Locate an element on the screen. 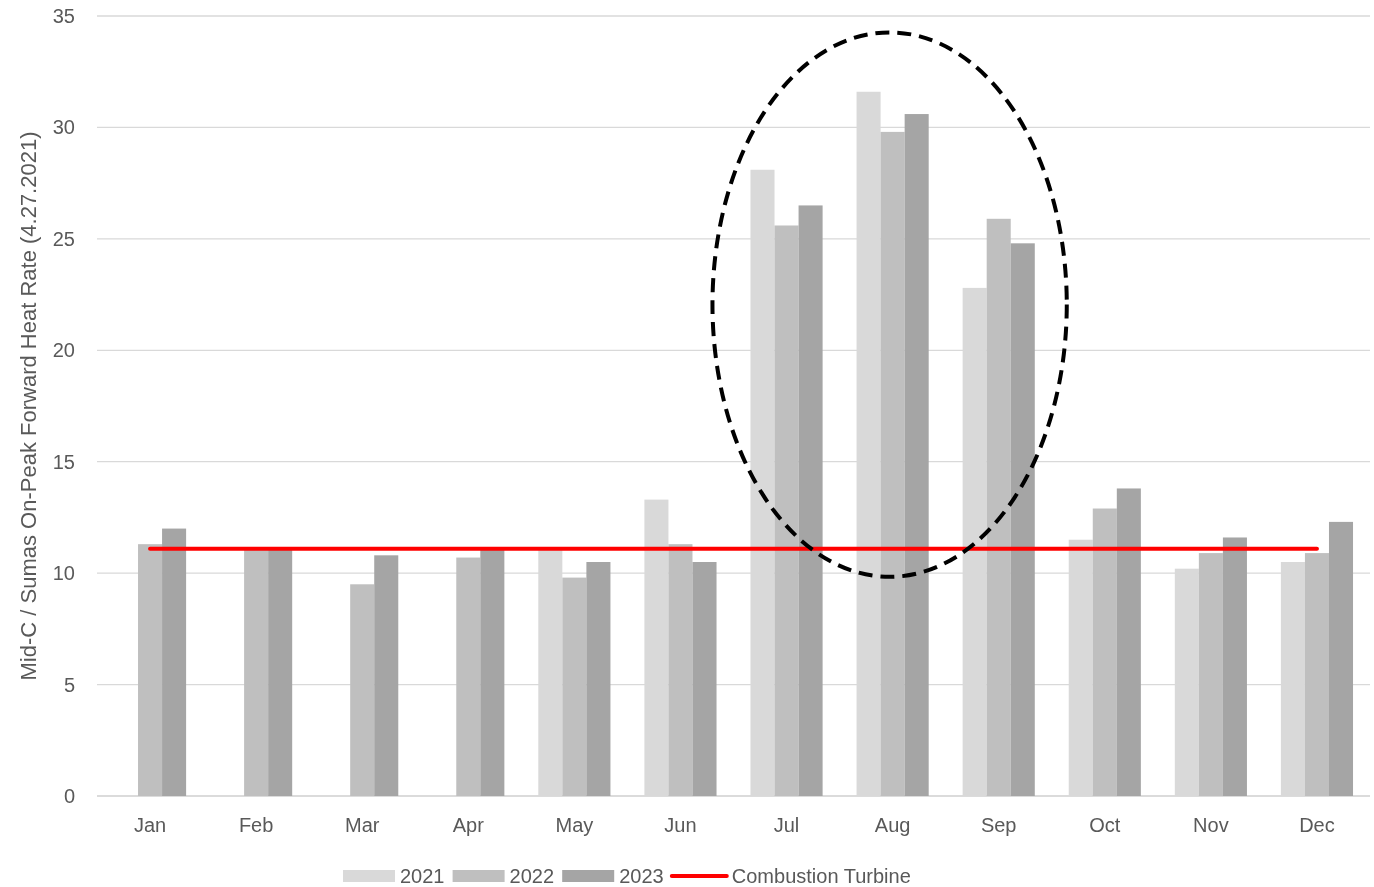 The width and height of the screenshot is (1374, 887). legend-label: Combustion Turbine is located at coordinates (821, 876).